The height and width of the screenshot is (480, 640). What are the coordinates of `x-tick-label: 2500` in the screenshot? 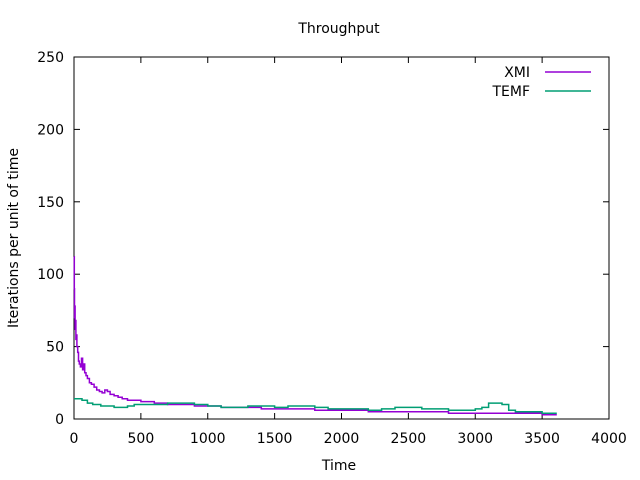 It's located at (409, 439).